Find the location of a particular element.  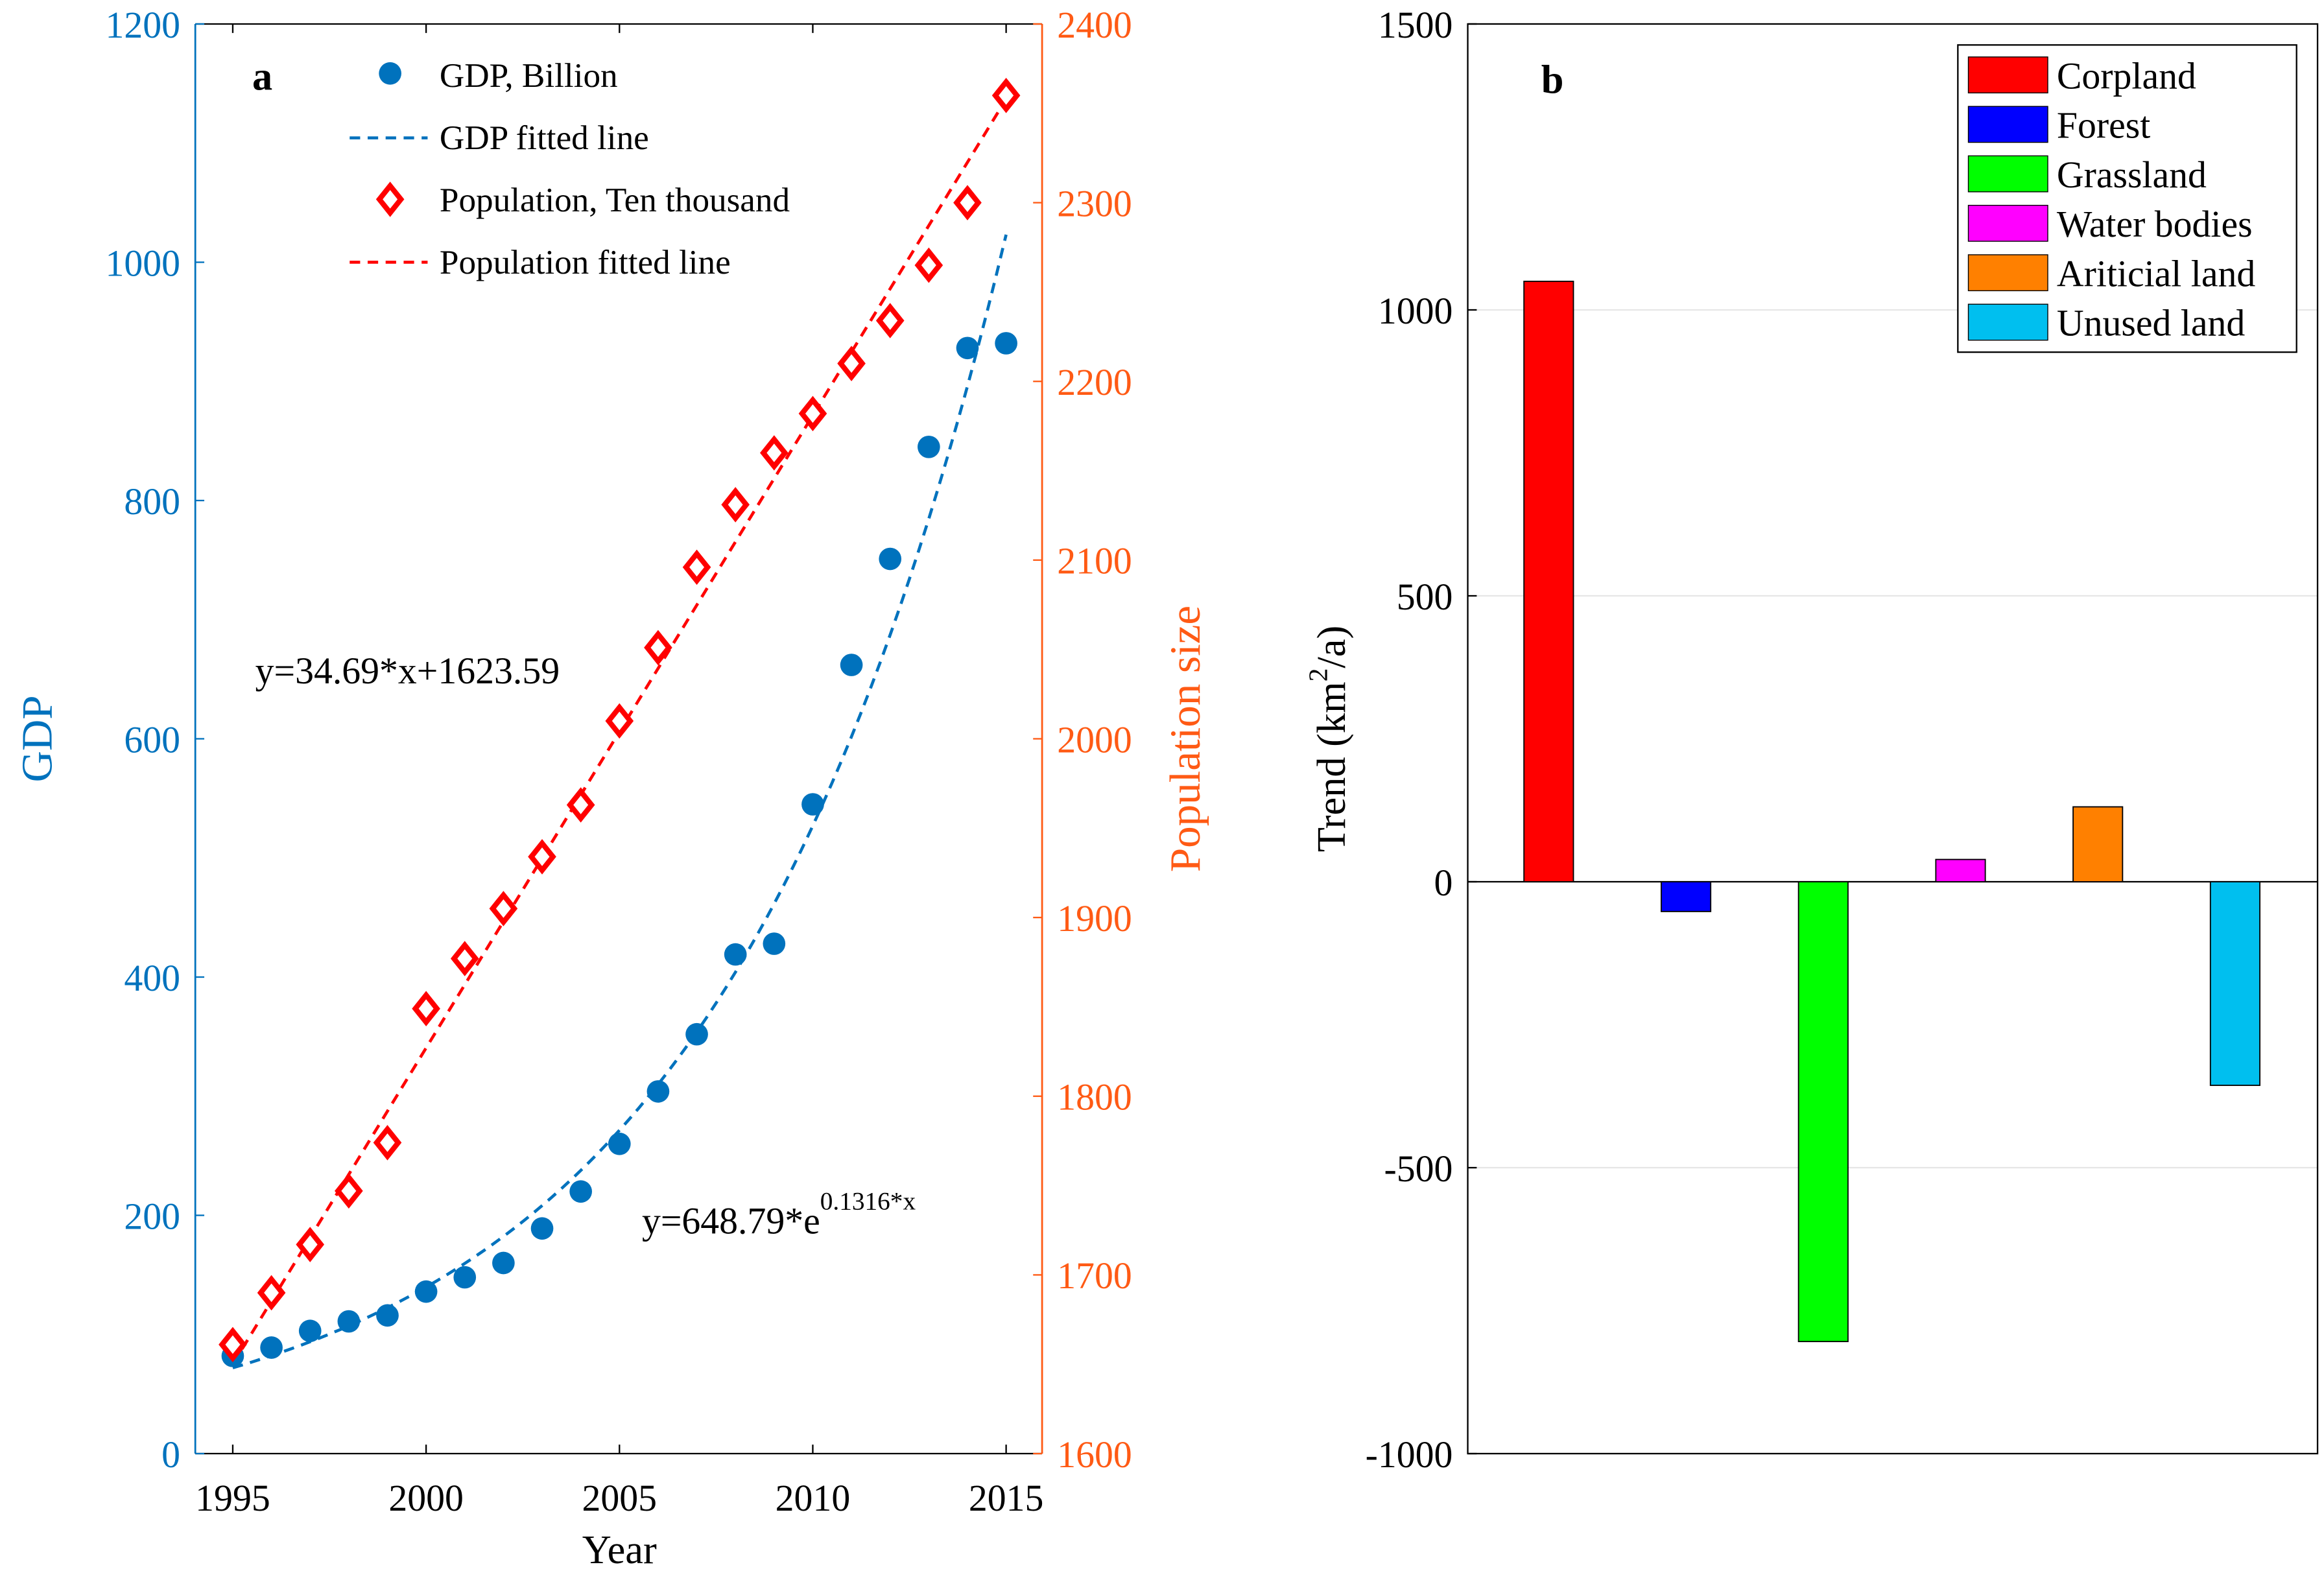

y-tick-label: -500 is located at coordinates (1419, 1169).